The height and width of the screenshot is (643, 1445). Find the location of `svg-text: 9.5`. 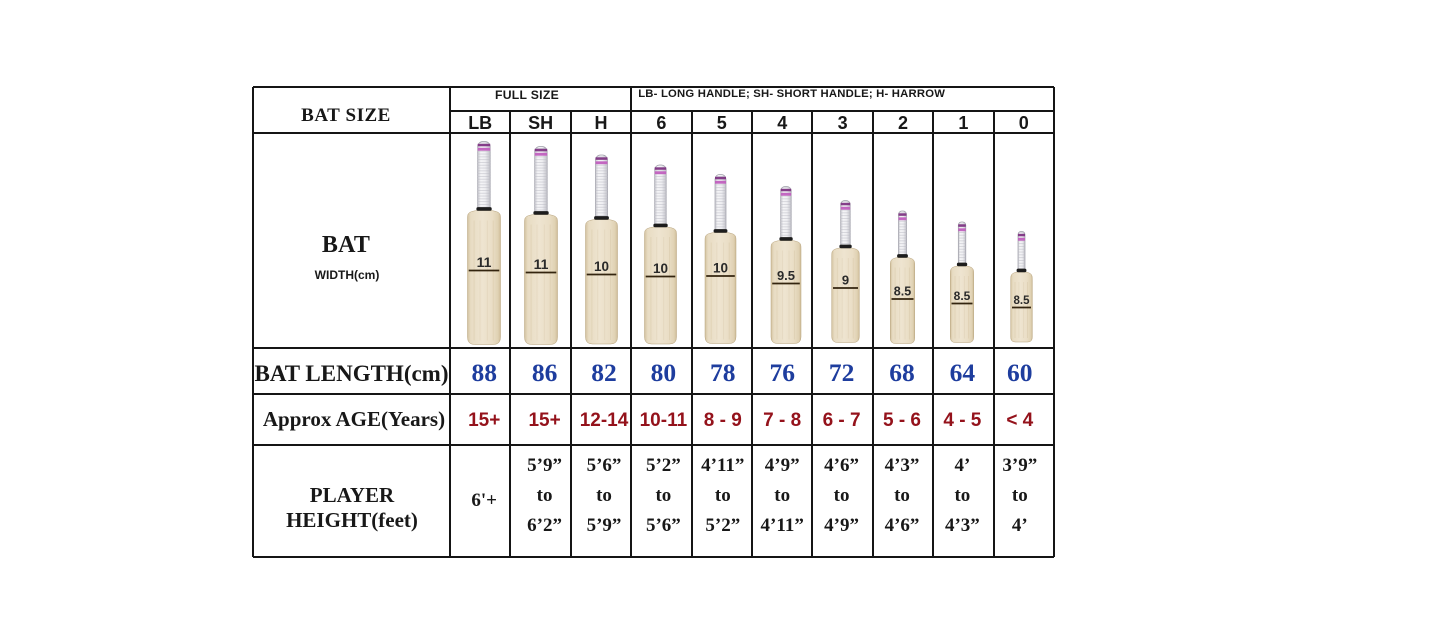

svg-text: 9.5 is located at coordinates (785, 275).